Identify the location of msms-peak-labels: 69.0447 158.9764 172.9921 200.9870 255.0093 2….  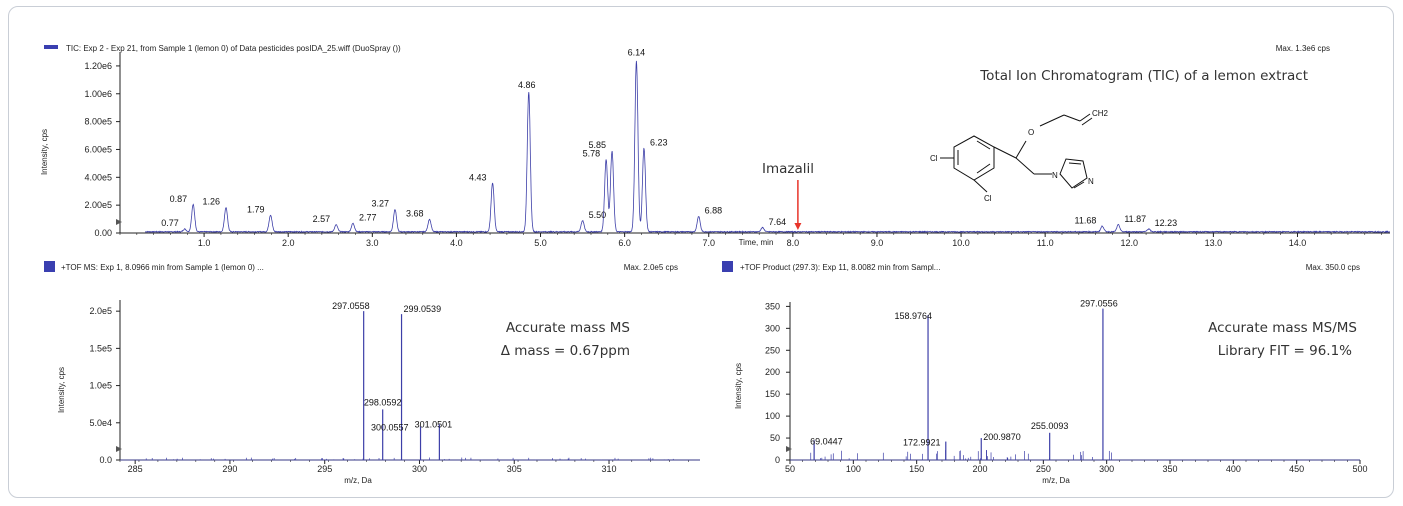
(964, 373).